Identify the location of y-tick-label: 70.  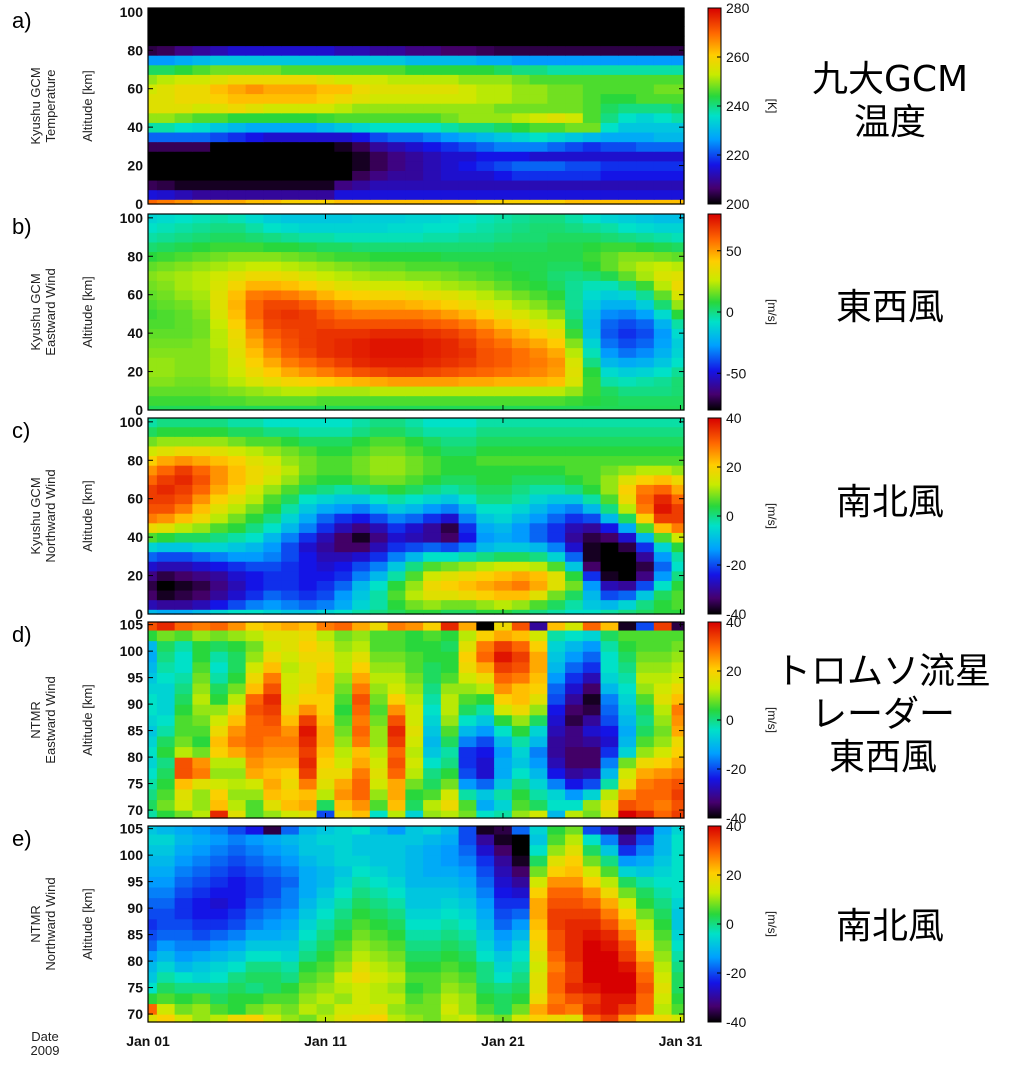
(135, 1014).